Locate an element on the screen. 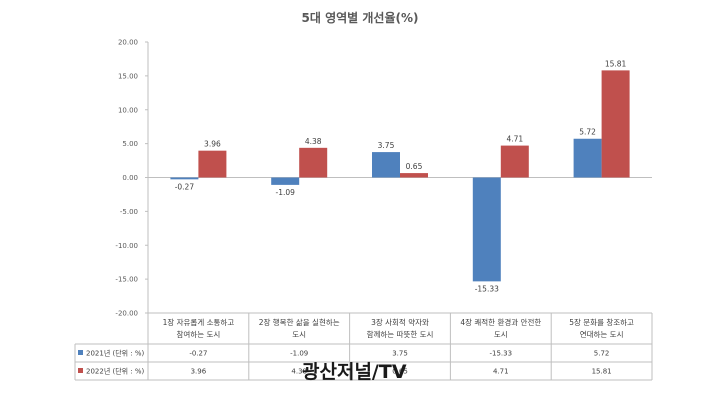  y-tick-label: -20.00 is located at coordinates (126, 314).